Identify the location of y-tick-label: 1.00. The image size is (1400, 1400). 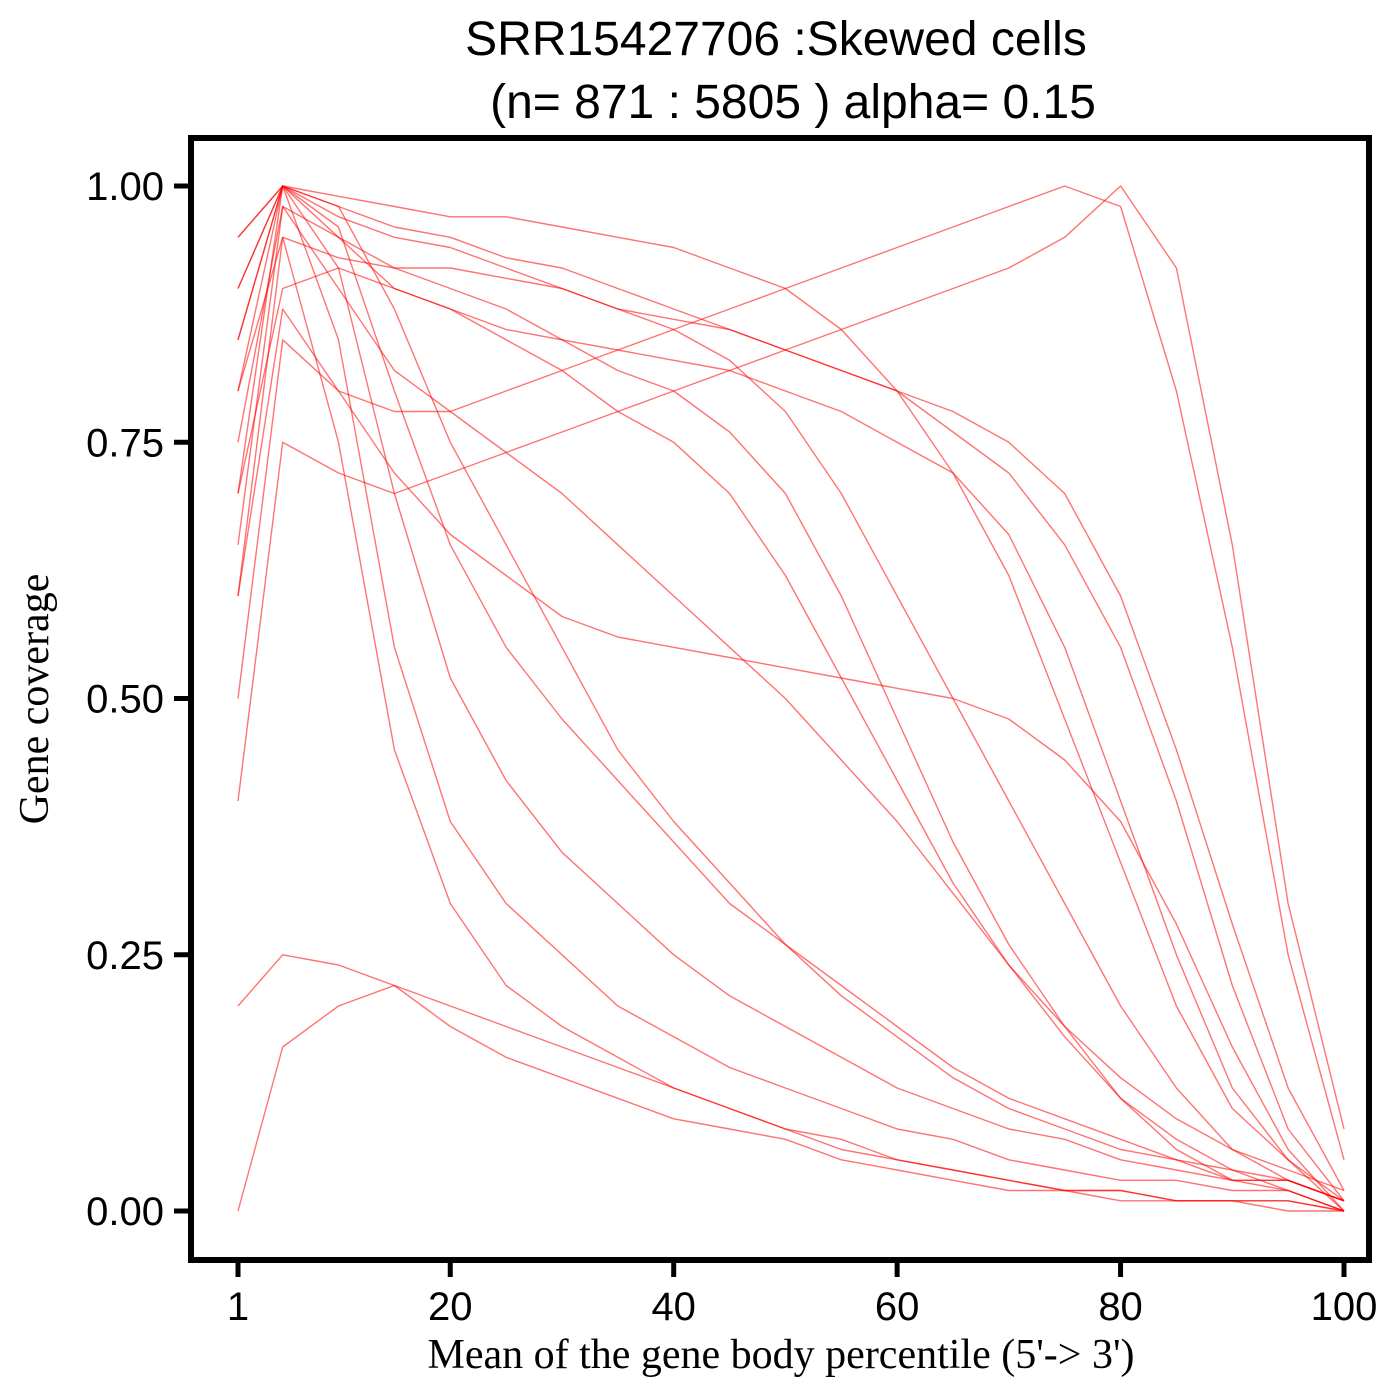
(125, 187).